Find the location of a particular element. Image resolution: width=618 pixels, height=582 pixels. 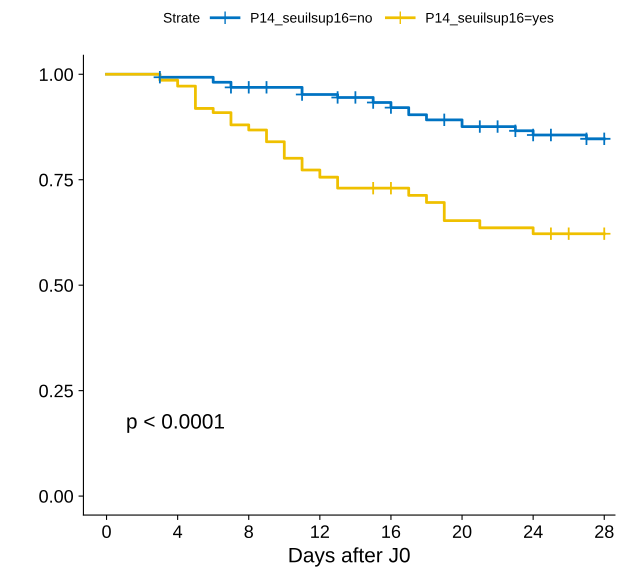

annotation: p < 0.0001 is located at coordinates (175, 423).